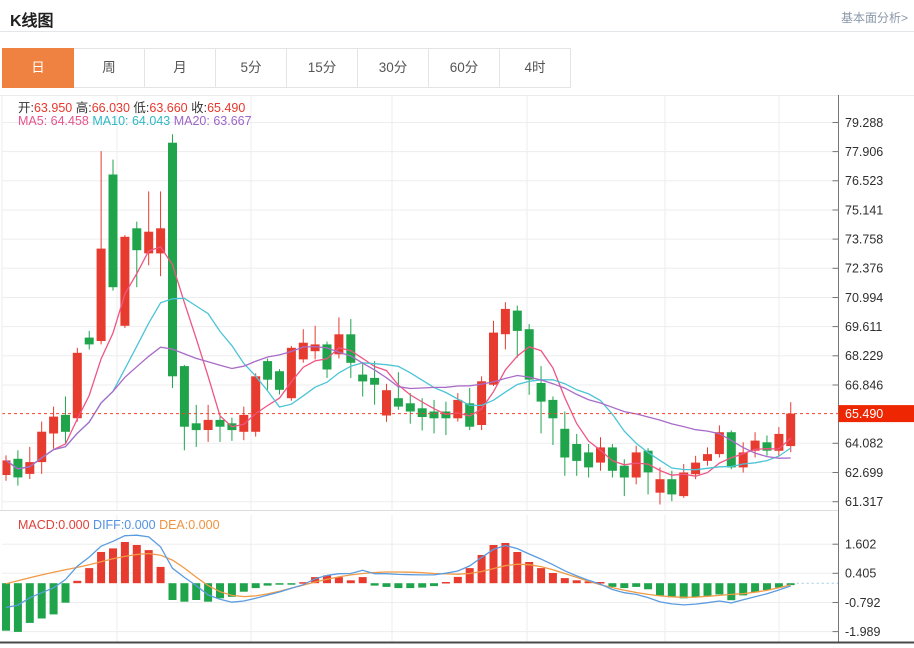  I want to click on header-divider, so click(457, 31).